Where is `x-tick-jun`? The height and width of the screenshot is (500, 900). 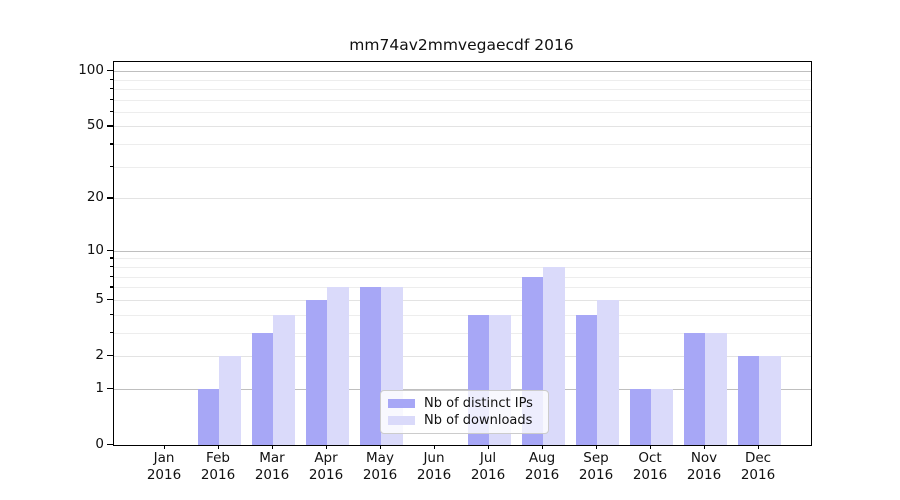 x-tick-jun is located at coordinates (435, 447).